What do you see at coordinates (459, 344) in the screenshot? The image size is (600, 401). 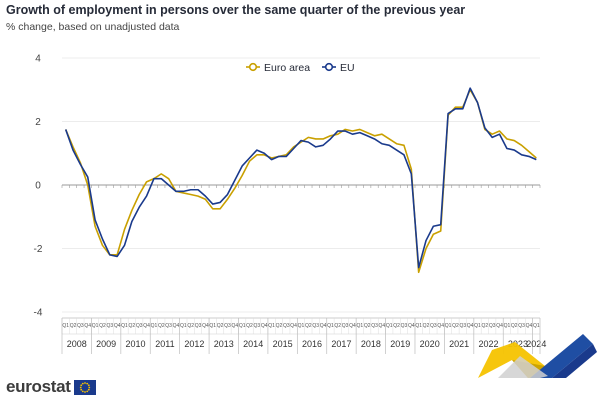 I see `x-year-label: 2021` at bounding box center [459, 344].